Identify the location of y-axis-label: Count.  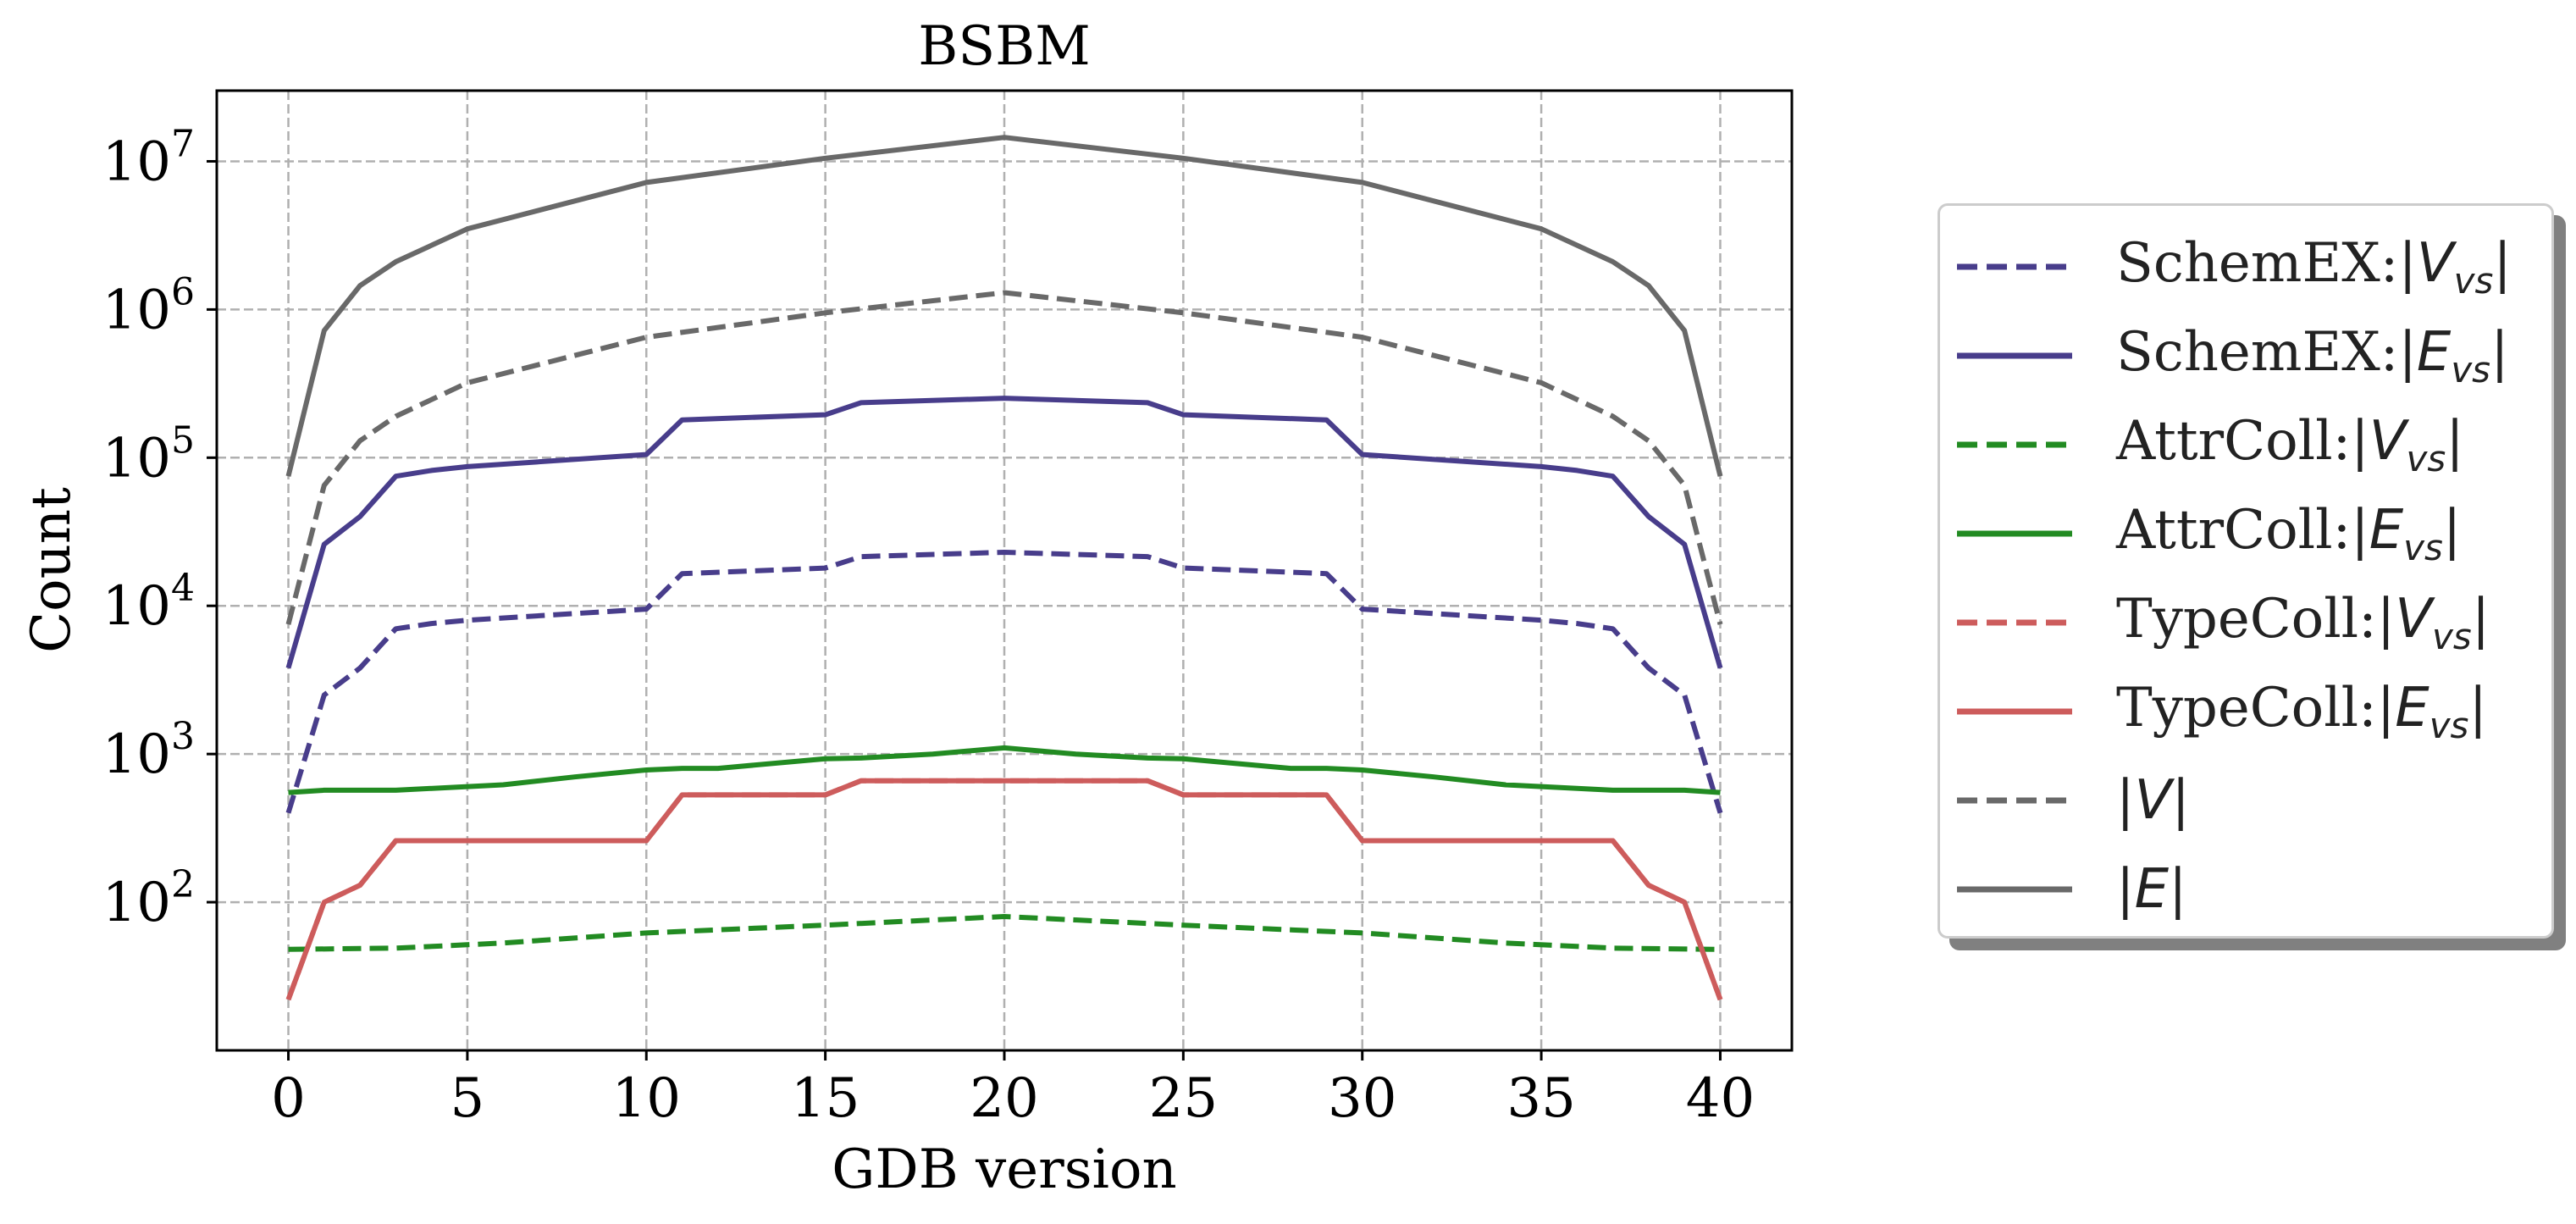
(52, 570).